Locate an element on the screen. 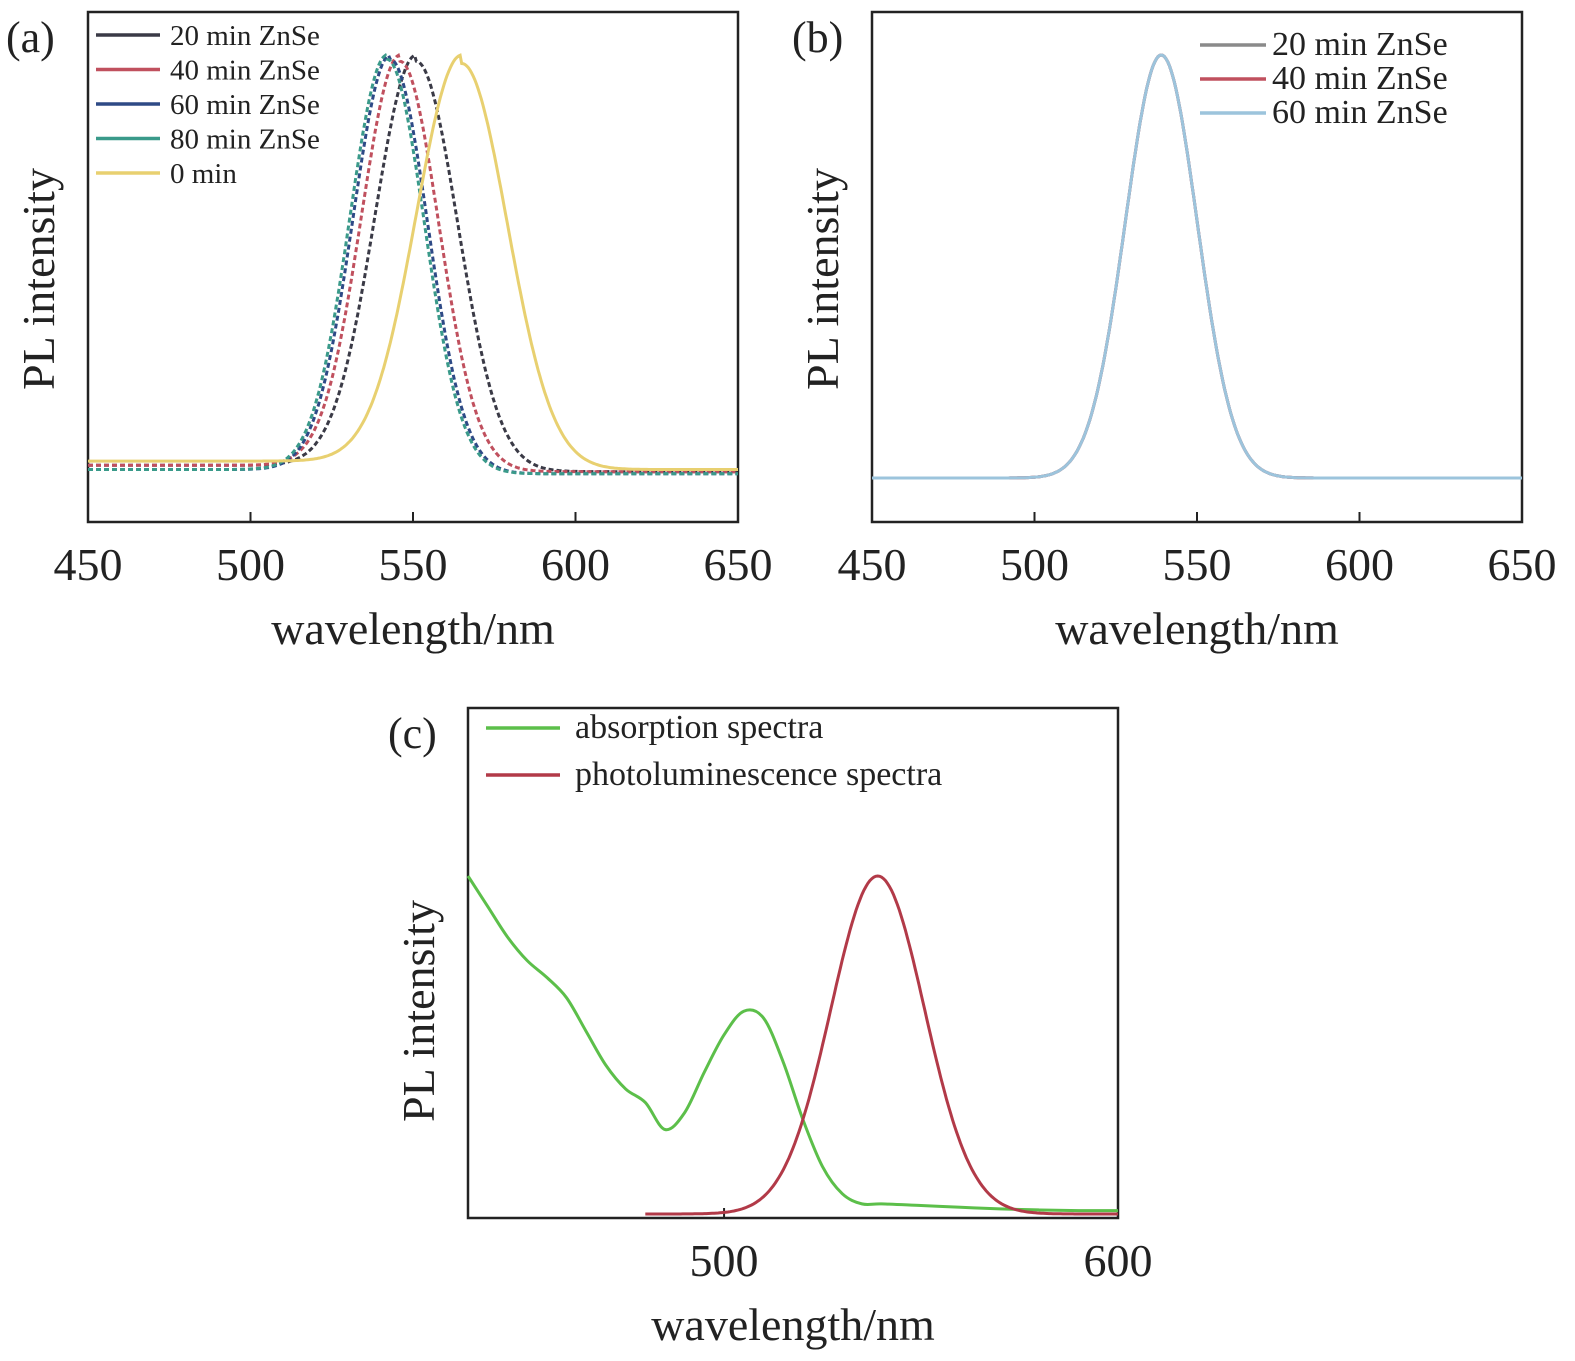 This screenshot has width=1575, height=1361. series-line-0-min is located at coordinates (413, 262).